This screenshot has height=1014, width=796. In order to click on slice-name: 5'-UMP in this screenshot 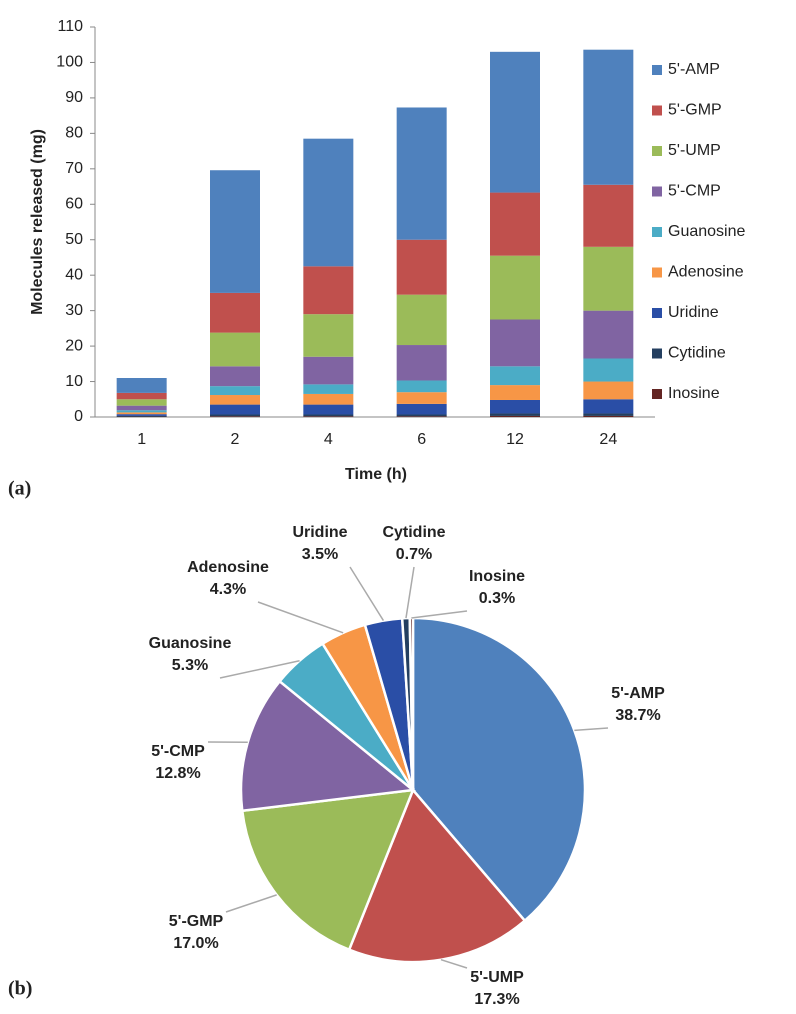, I will do `click(497, 977)`.